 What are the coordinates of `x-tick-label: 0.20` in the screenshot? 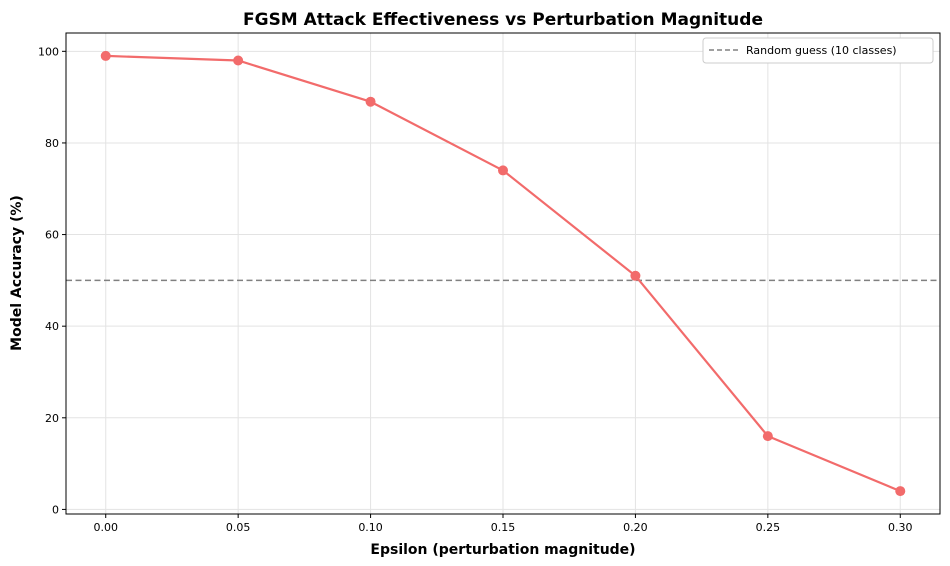 It's located at (635, 527).